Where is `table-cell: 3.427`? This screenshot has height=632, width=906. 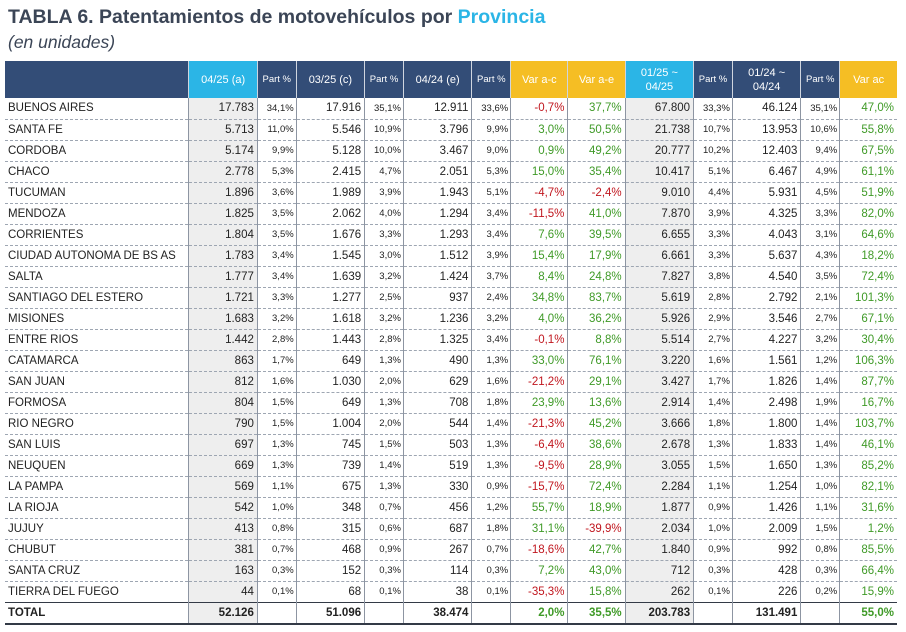 table-cell: 3.427 is located at coordinates (659, 382).